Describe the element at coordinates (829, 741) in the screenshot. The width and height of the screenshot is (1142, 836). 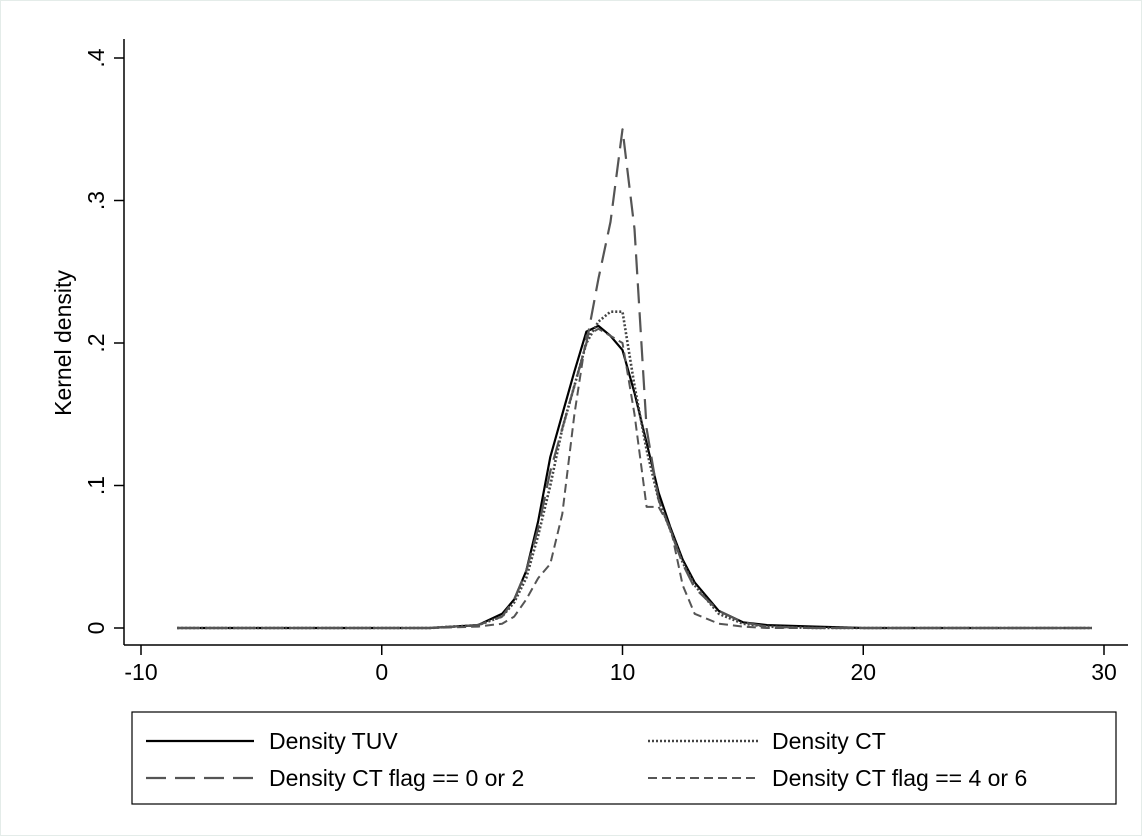
I see `legend-label-2: Density CT` at that location.